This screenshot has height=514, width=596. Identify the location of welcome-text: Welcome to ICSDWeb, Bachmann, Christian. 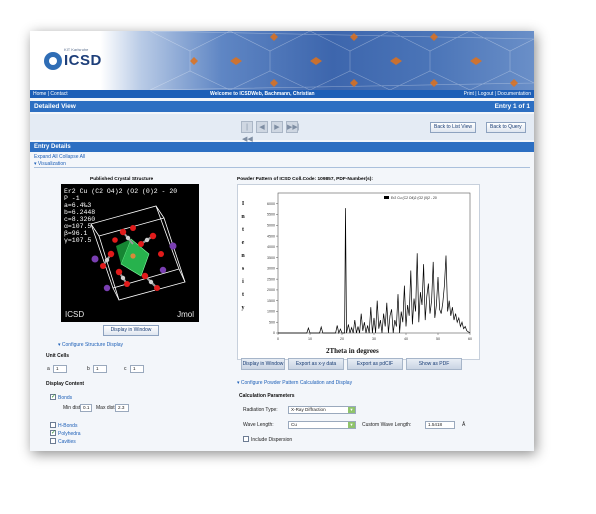
(262, 94).